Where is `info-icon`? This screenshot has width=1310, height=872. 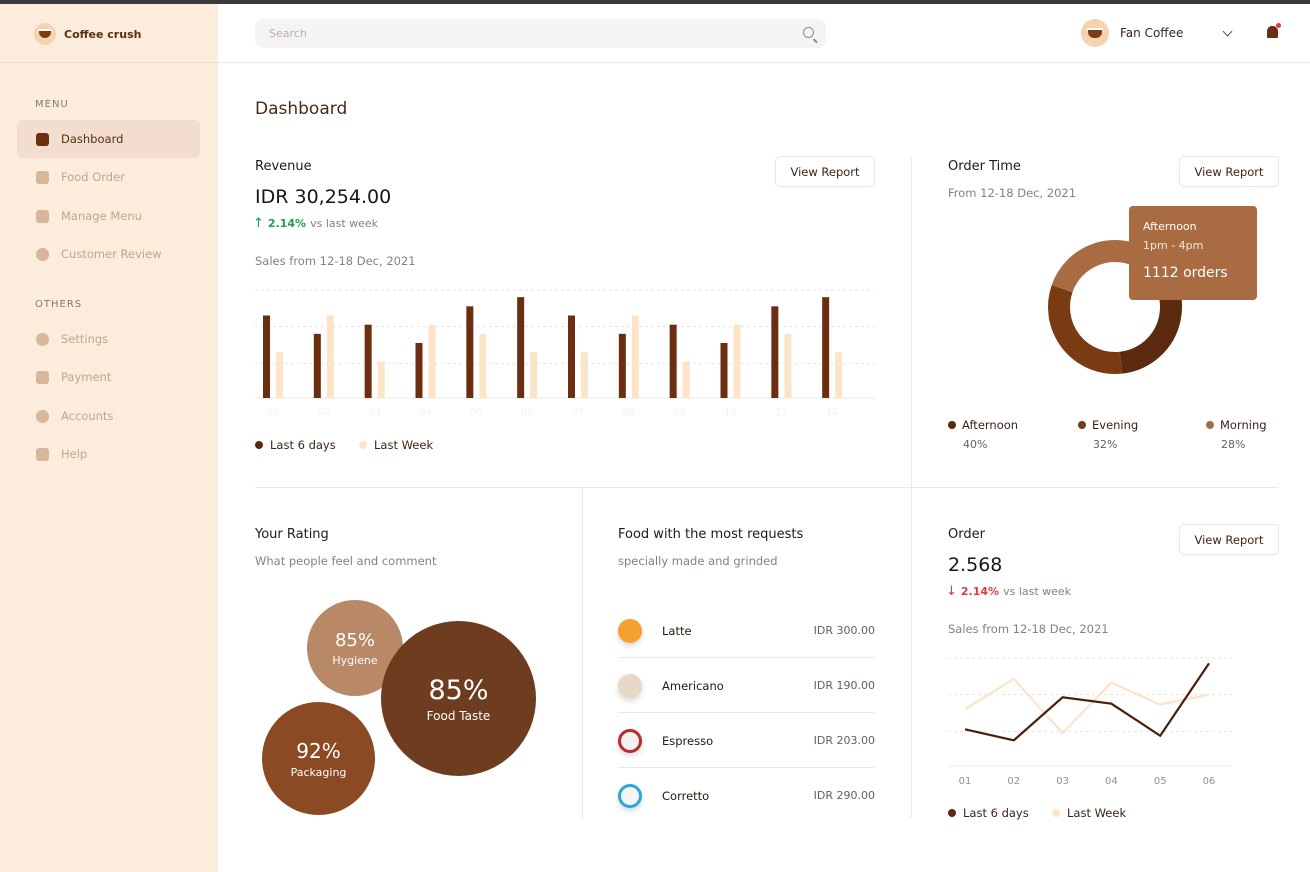
info-icon is located at coordinates (42, 454).